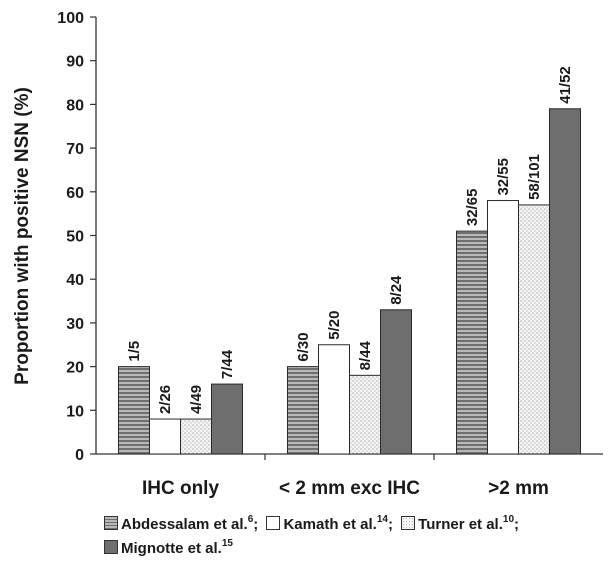 The width and height of the screenshot is (611, 570). What do you see at coordinates (349, 488) in the screenshot?
I see `category-label: < 2 mm exc IHC` at bounding box center [349, 488].